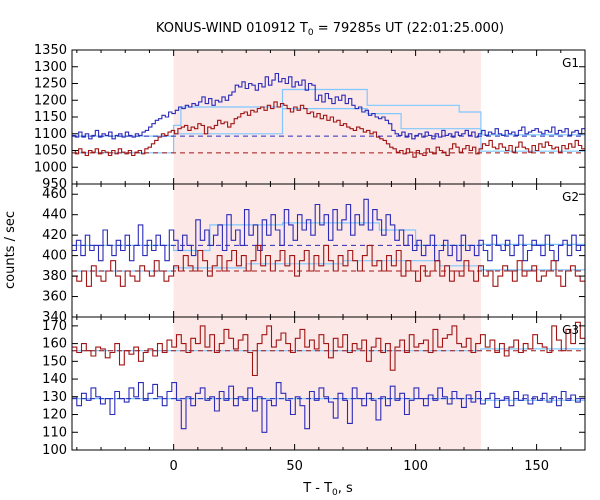 The image size is (600, 500). I want to click on y-tick-label: 130, so click(54, 397).